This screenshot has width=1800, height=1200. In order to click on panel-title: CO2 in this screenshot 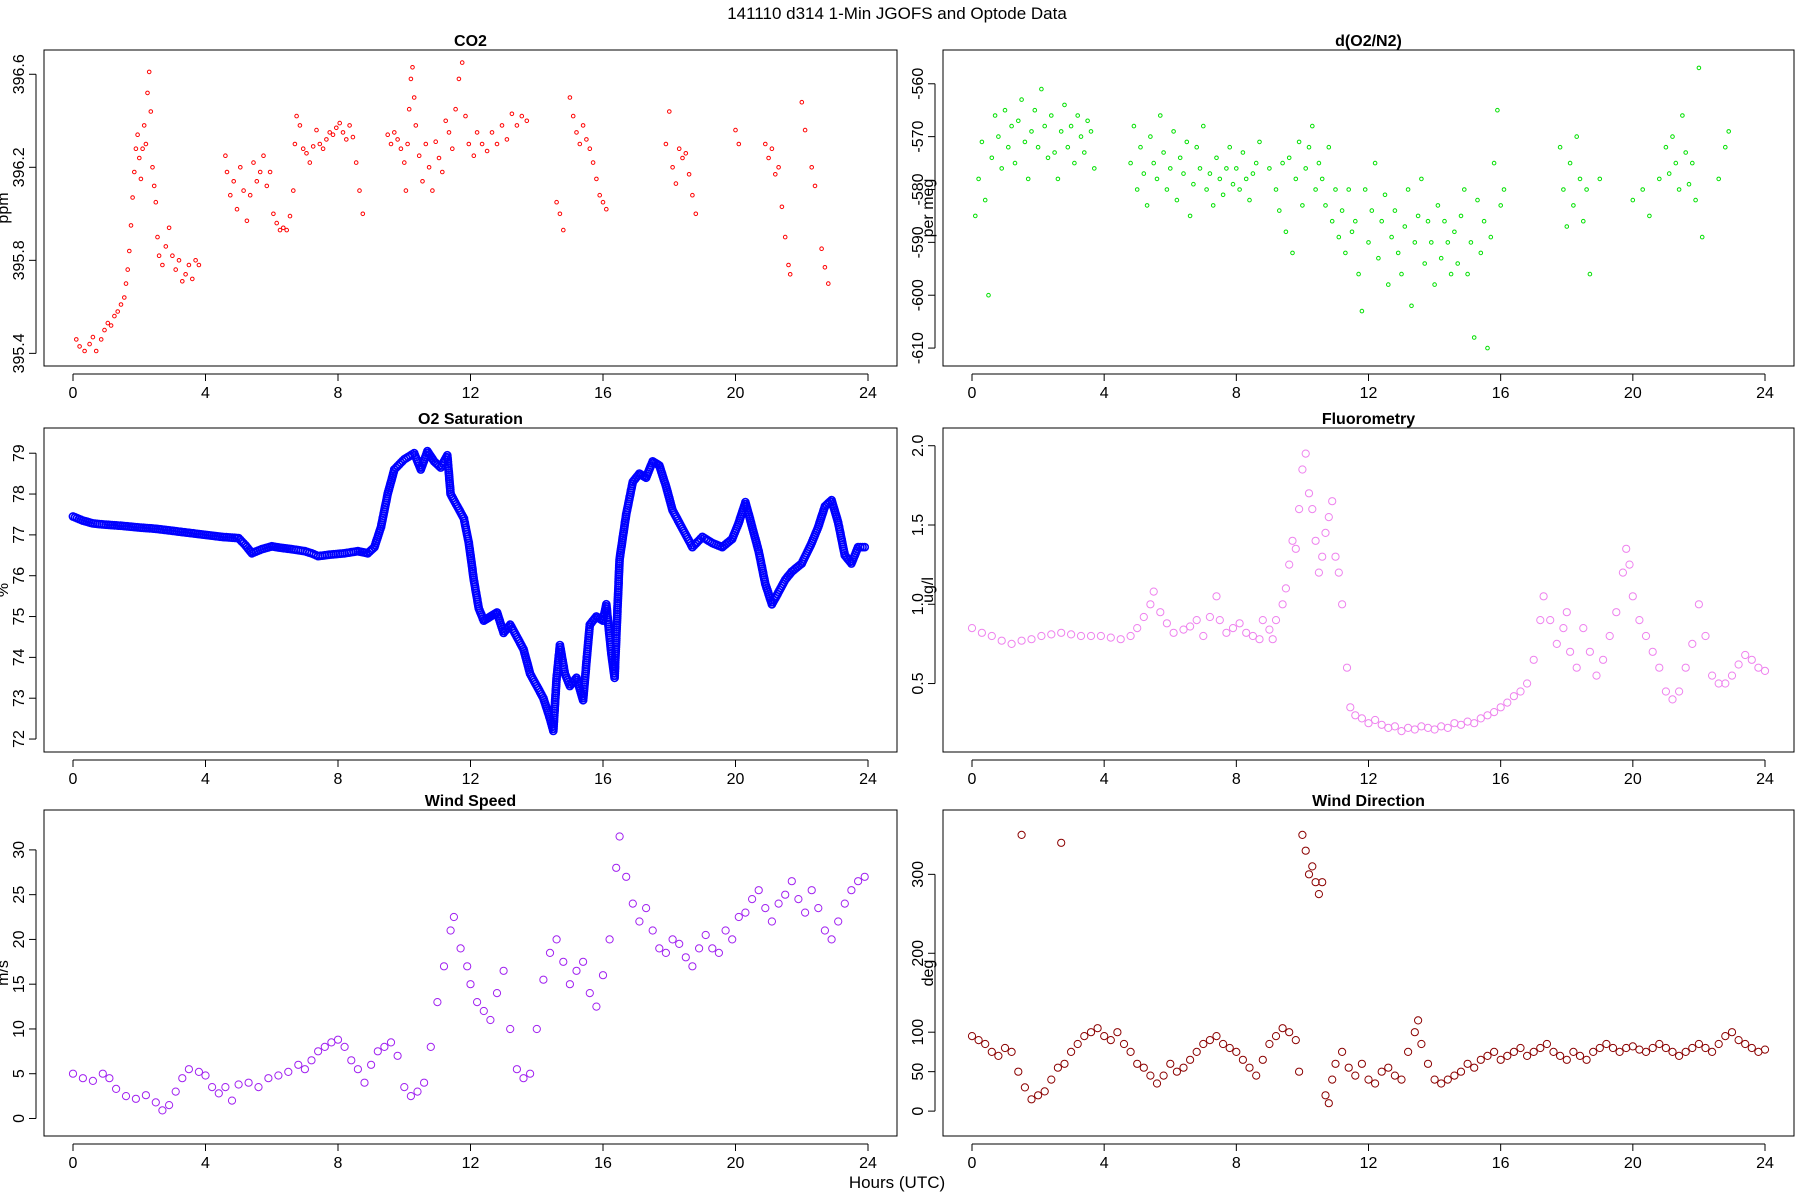, I will do `click(470, 41)`.